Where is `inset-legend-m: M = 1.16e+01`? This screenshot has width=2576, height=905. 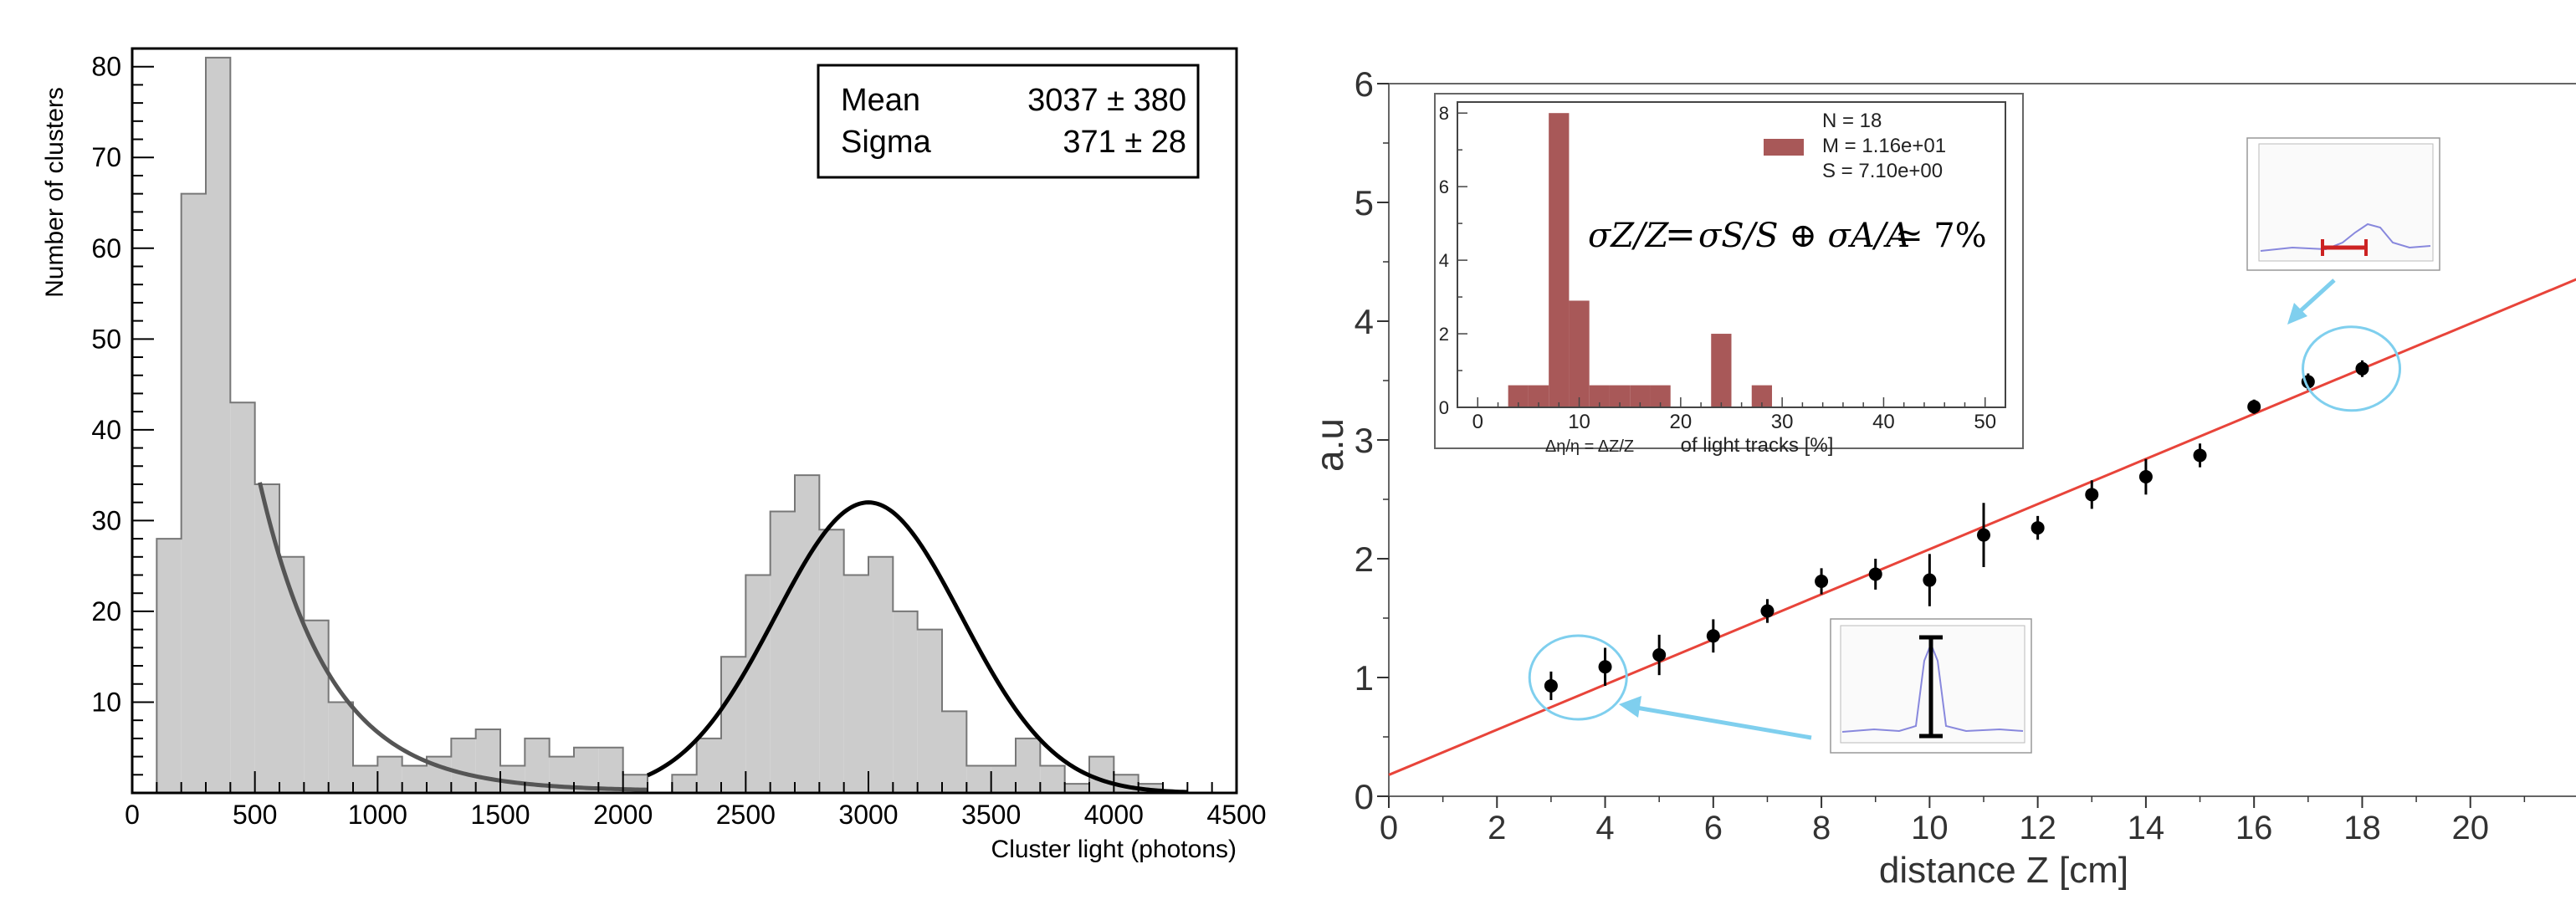 inset-legend-m: M = 1.16e+01 is located at coordinates (1884, 146).